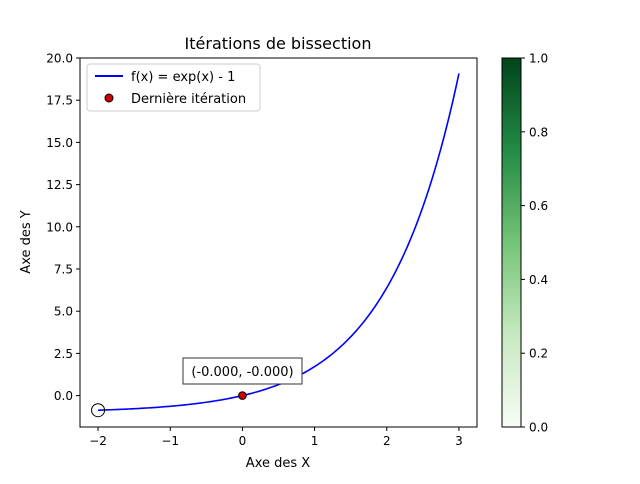  I want to click on legend: f(x) = exp(x) - 1 Dernière itération, so click(173, 87).